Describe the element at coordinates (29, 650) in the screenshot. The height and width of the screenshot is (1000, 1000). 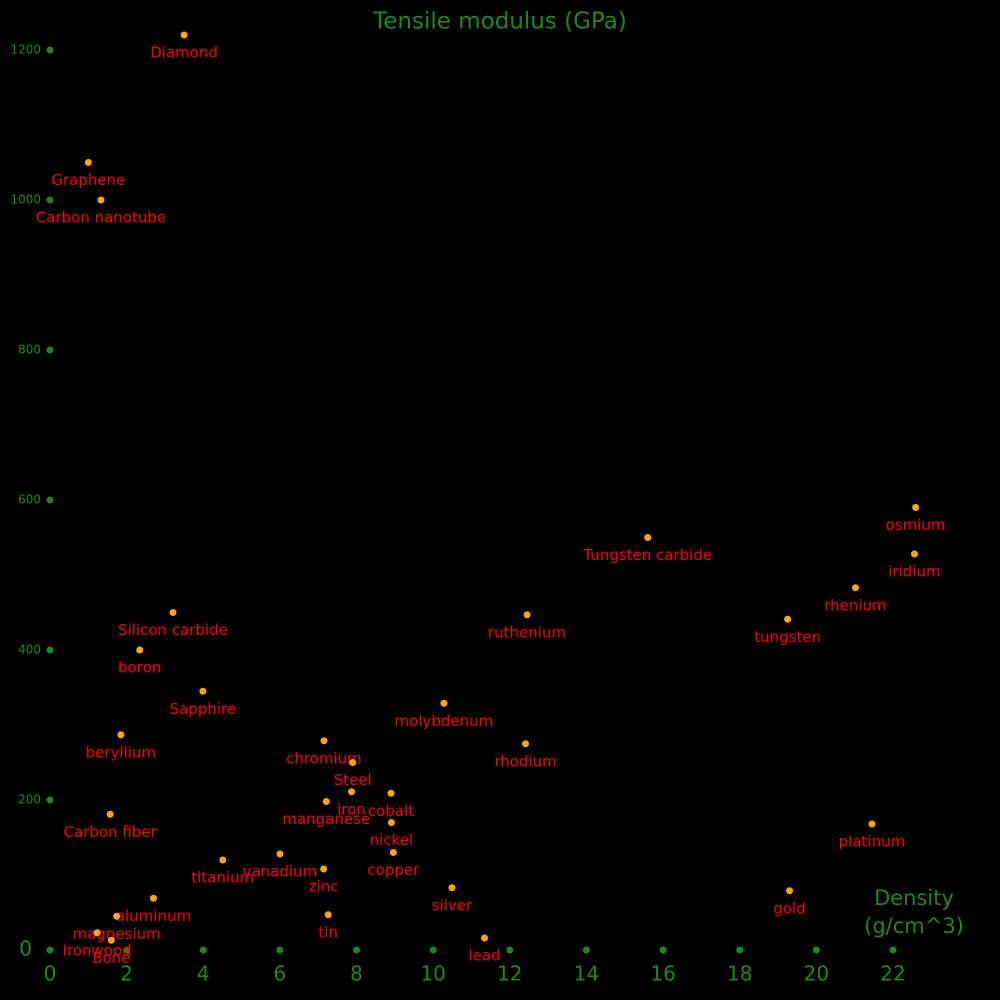
I see `y-tick-label: 400` at that location.